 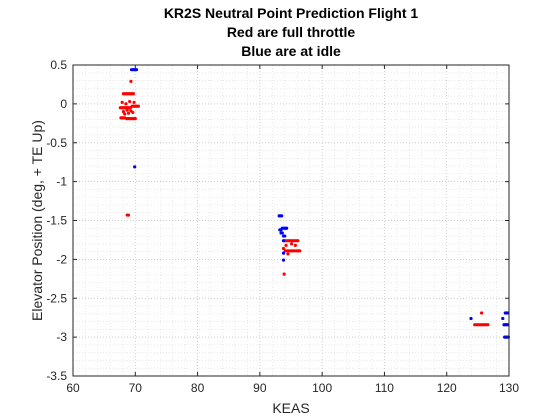 I want to click on y-tick-label: -1, so click(x=61, y=182).